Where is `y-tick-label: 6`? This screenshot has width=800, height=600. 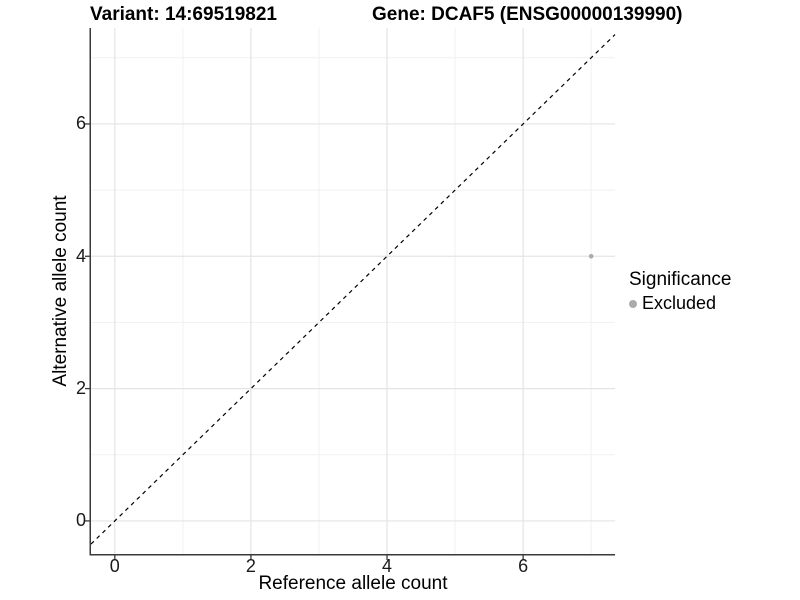 y-tick-label: 6 is located at coordinates (80, 123).